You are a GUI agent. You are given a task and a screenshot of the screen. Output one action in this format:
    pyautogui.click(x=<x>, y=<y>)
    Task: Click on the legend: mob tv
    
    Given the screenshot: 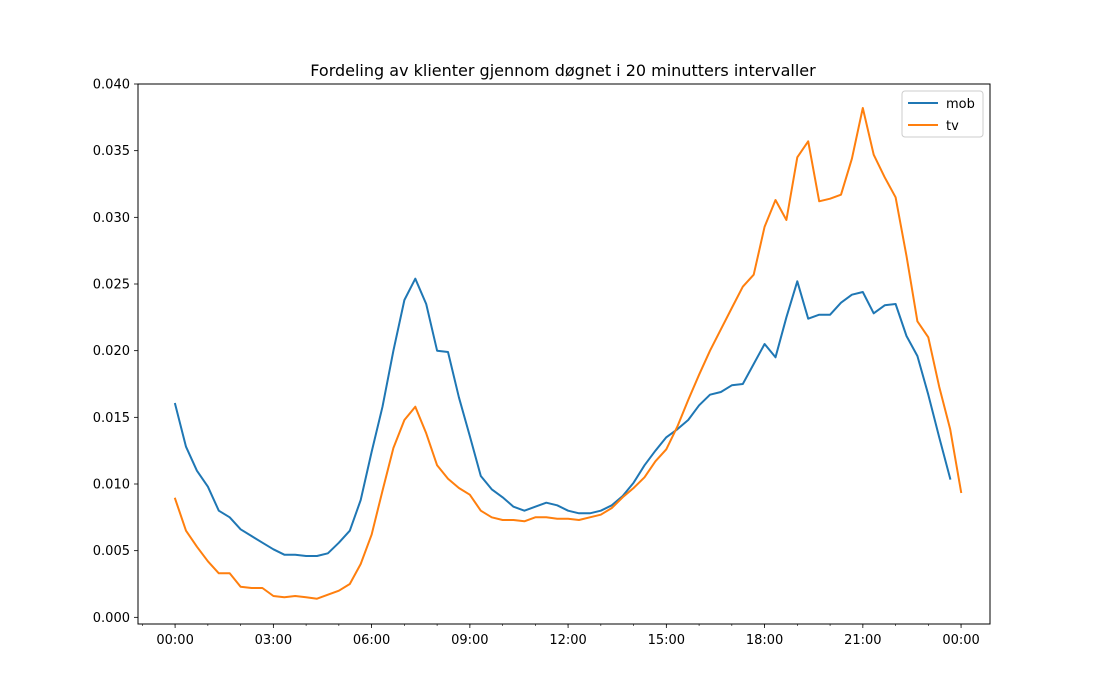 What is the action you would take?
    pyautogui.click(x=942, y=114)
    